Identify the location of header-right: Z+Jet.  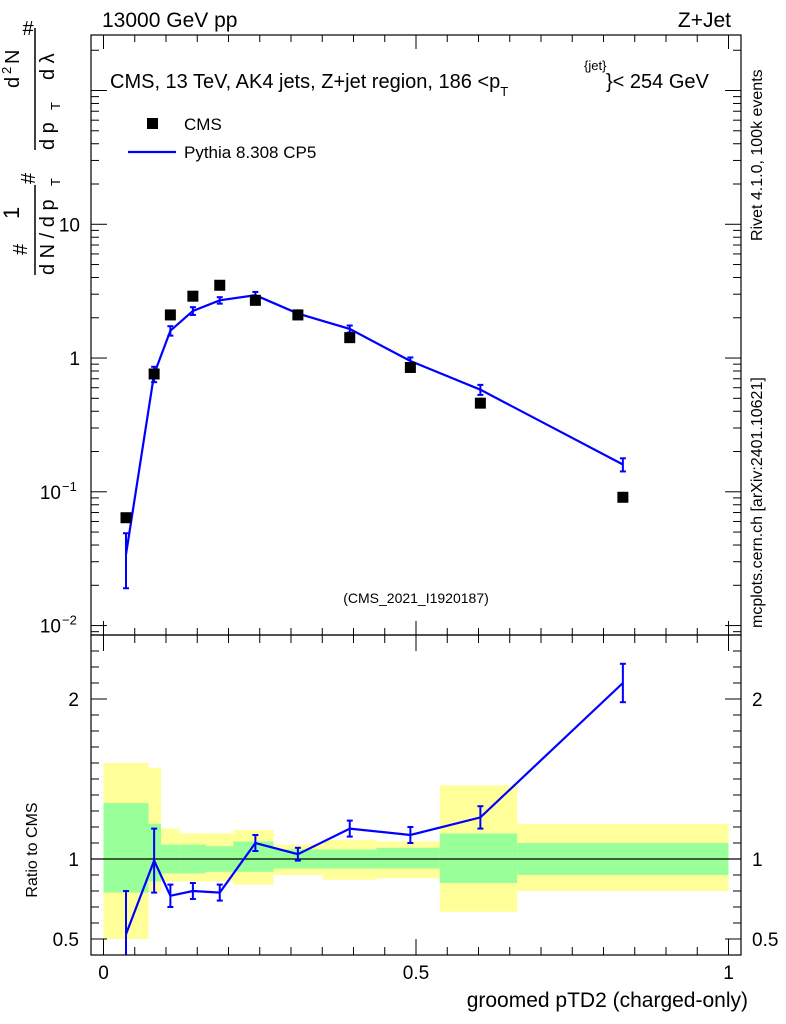
(704, 20).